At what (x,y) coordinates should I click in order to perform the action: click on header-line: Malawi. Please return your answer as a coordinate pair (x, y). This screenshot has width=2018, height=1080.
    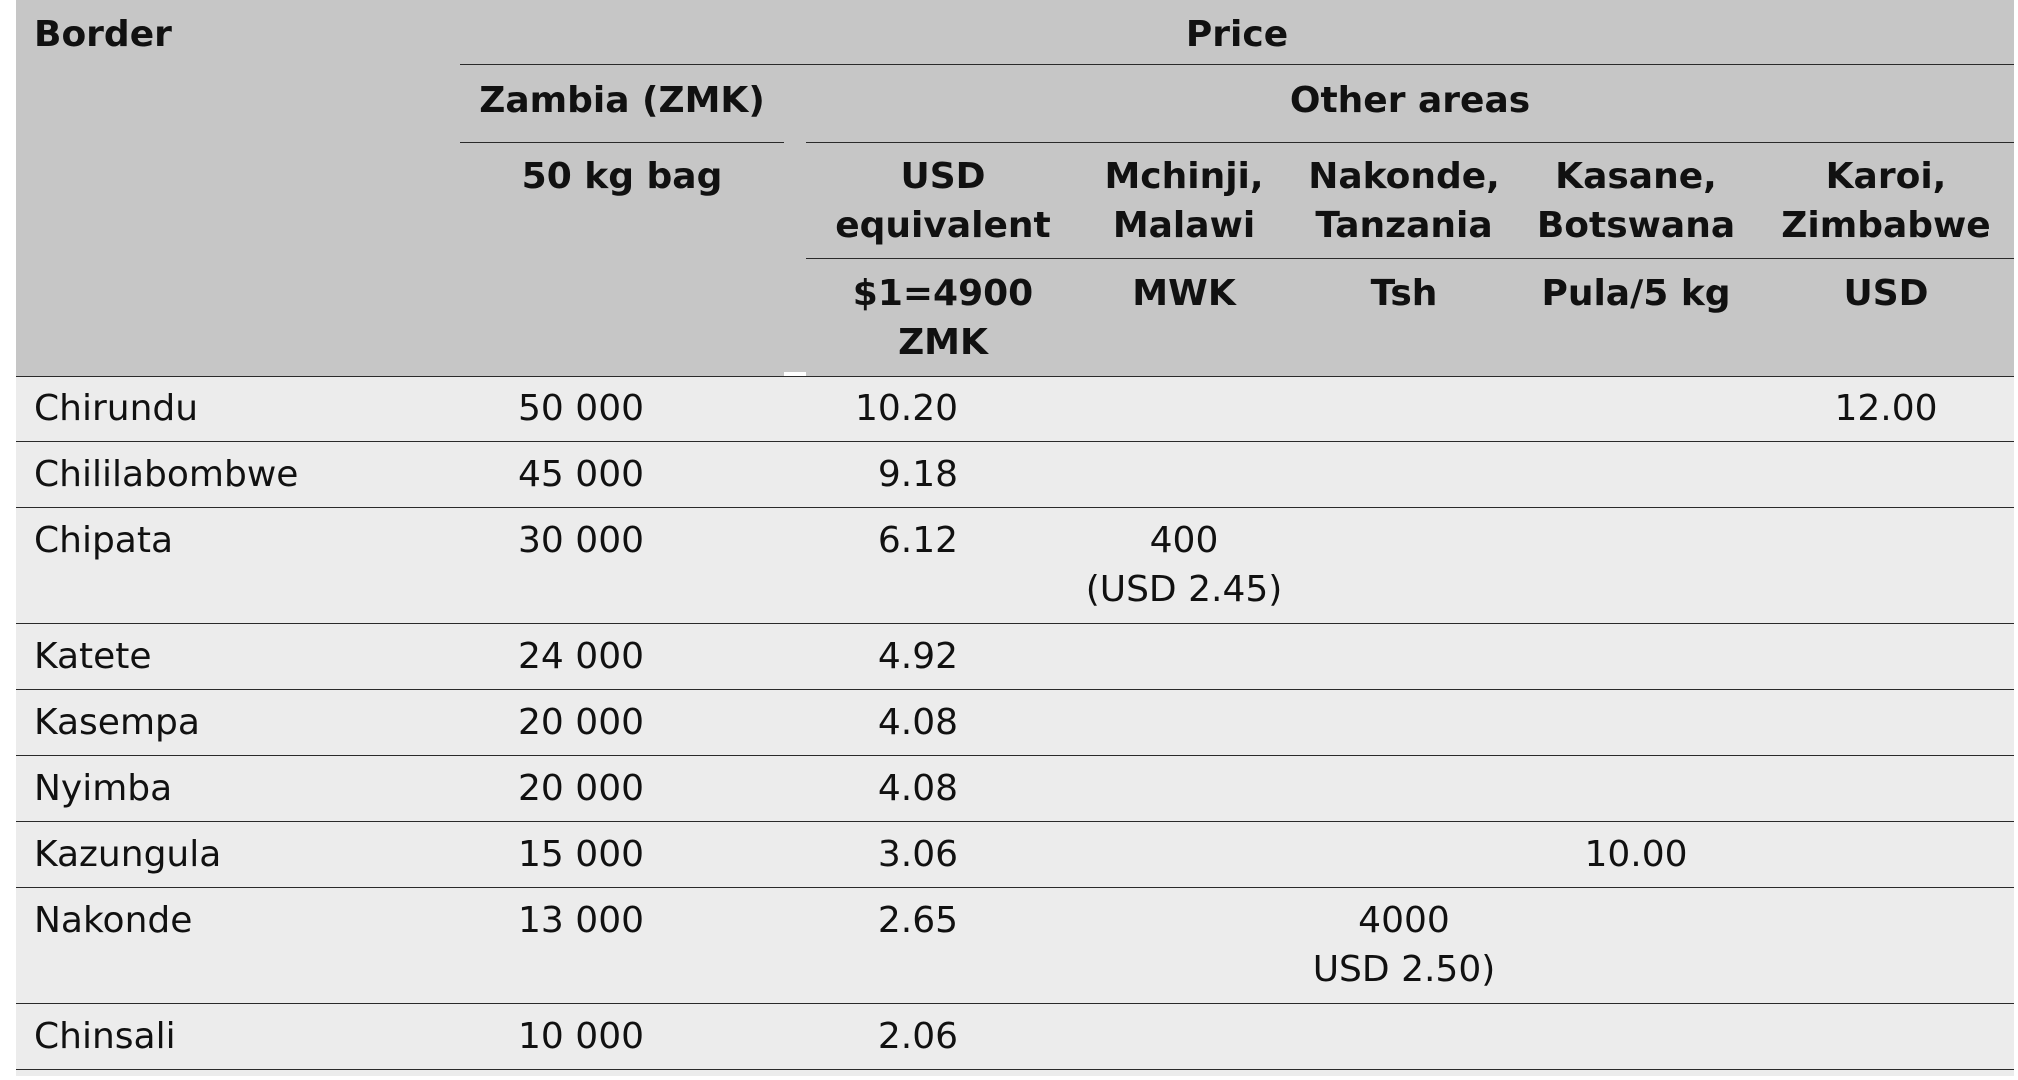
    Looking at the image, I should click on (1184, 225).